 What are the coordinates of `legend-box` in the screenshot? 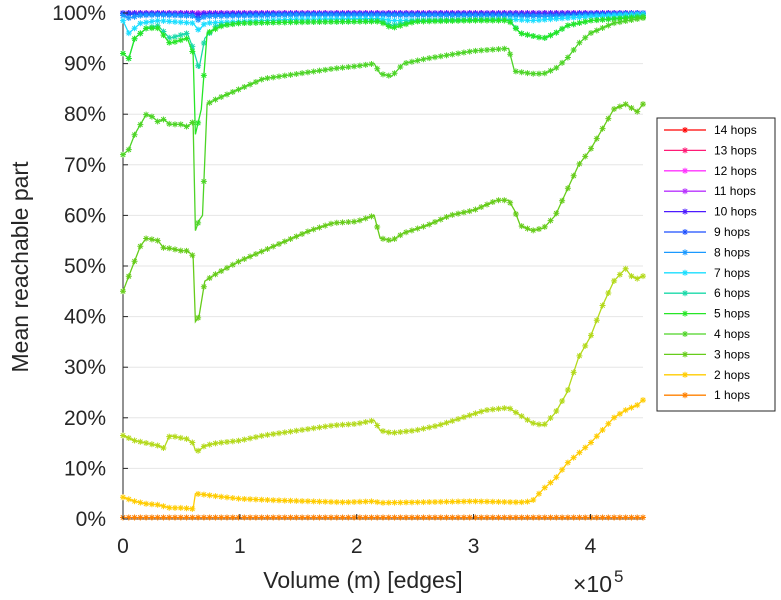 It's located at (716, 264).